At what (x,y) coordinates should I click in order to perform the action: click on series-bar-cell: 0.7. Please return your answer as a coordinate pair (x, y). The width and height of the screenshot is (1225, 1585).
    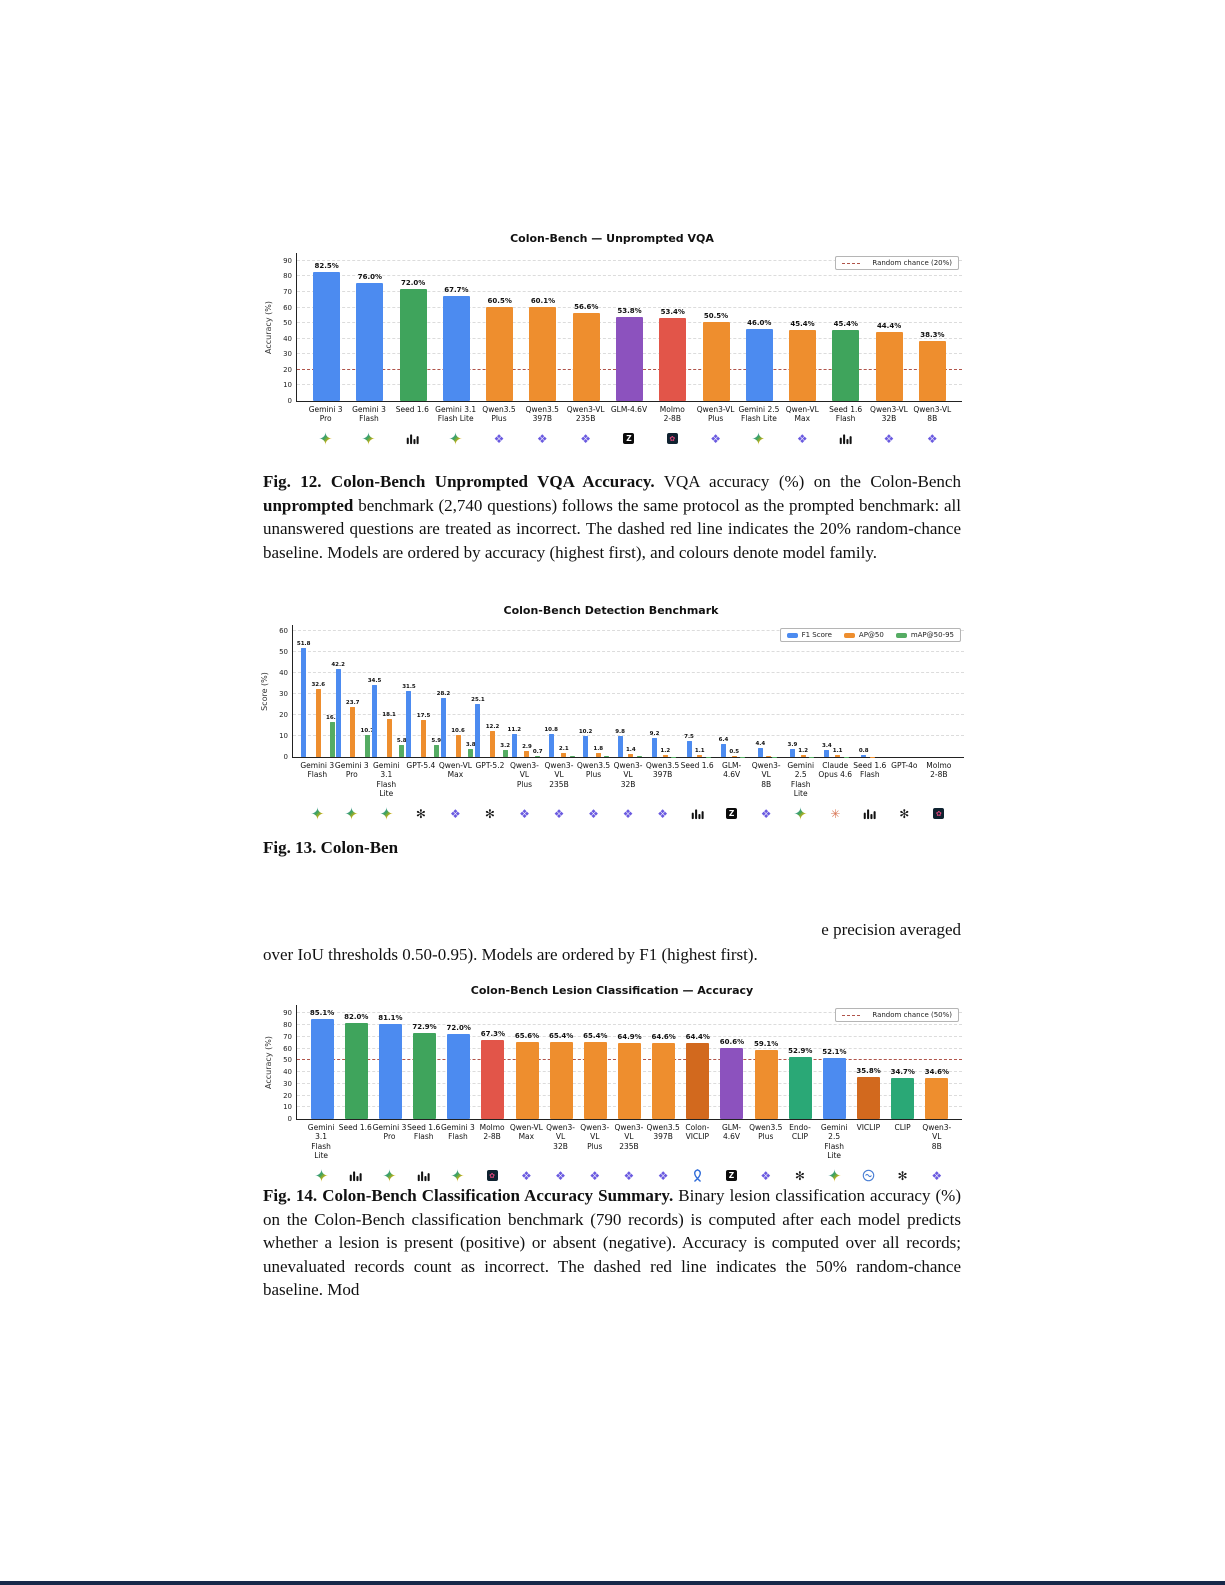
    Looking at the image, I should click on (538, 691).